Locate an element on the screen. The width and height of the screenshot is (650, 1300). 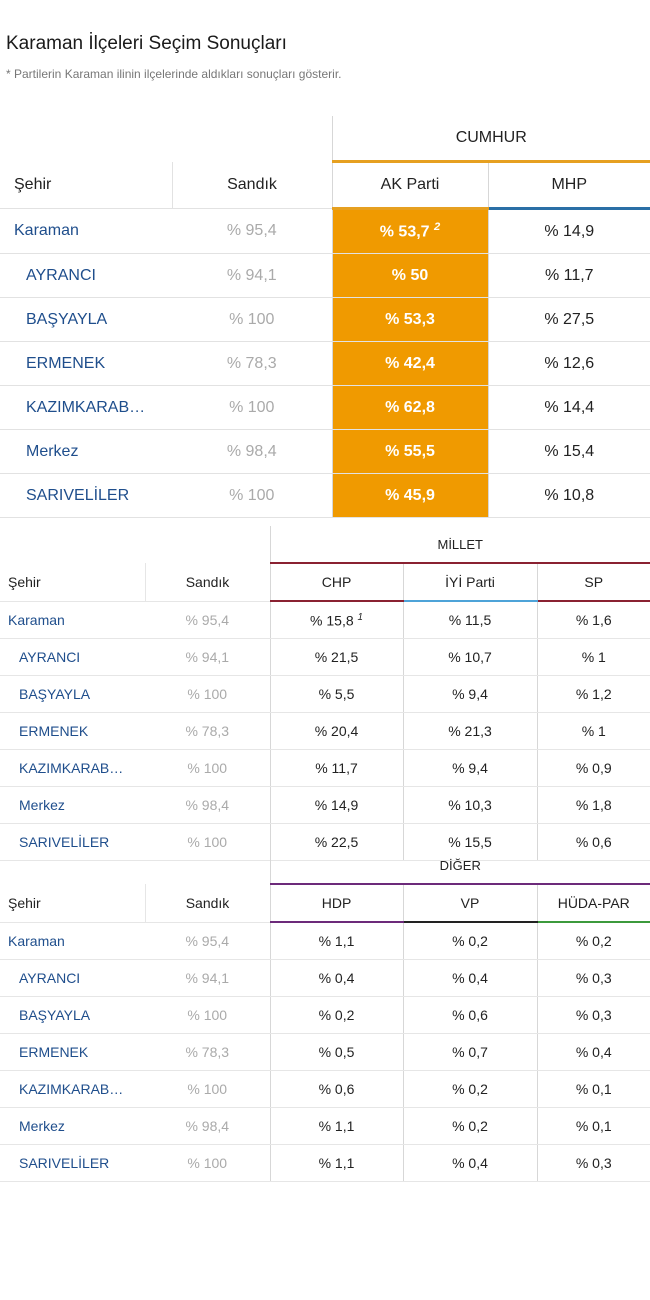
hudapar-value: % 0,2 is located at coordinates (593, 941).